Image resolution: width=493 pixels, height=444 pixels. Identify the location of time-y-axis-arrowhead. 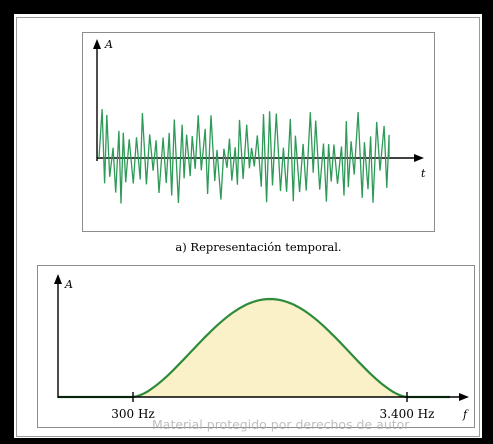
(97, 44).